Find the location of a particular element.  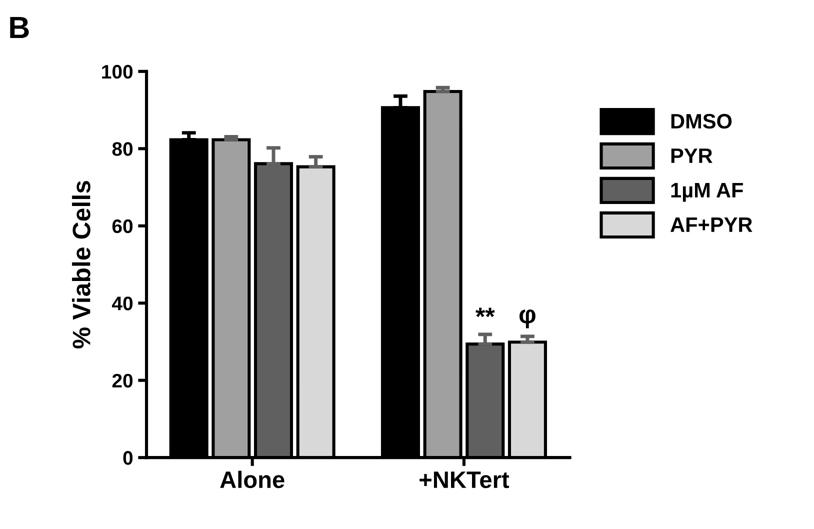

chart-title: B is located at coordinates (19, 27).